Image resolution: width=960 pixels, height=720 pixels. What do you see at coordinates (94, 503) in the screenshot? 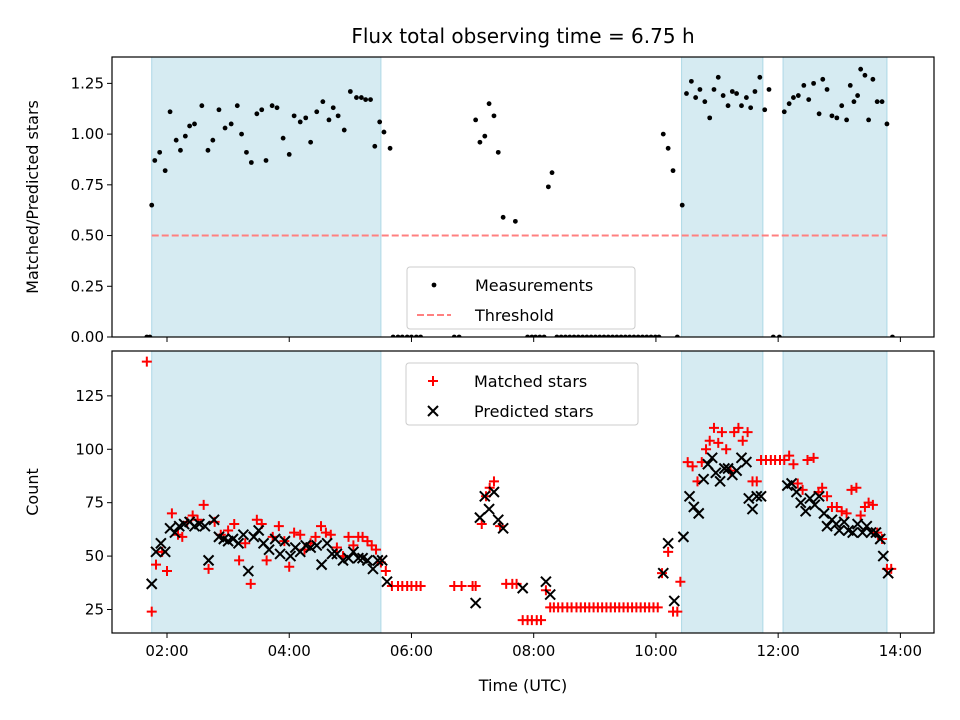
I see `y-tick-label: 75` at bounding box center [94, 503].